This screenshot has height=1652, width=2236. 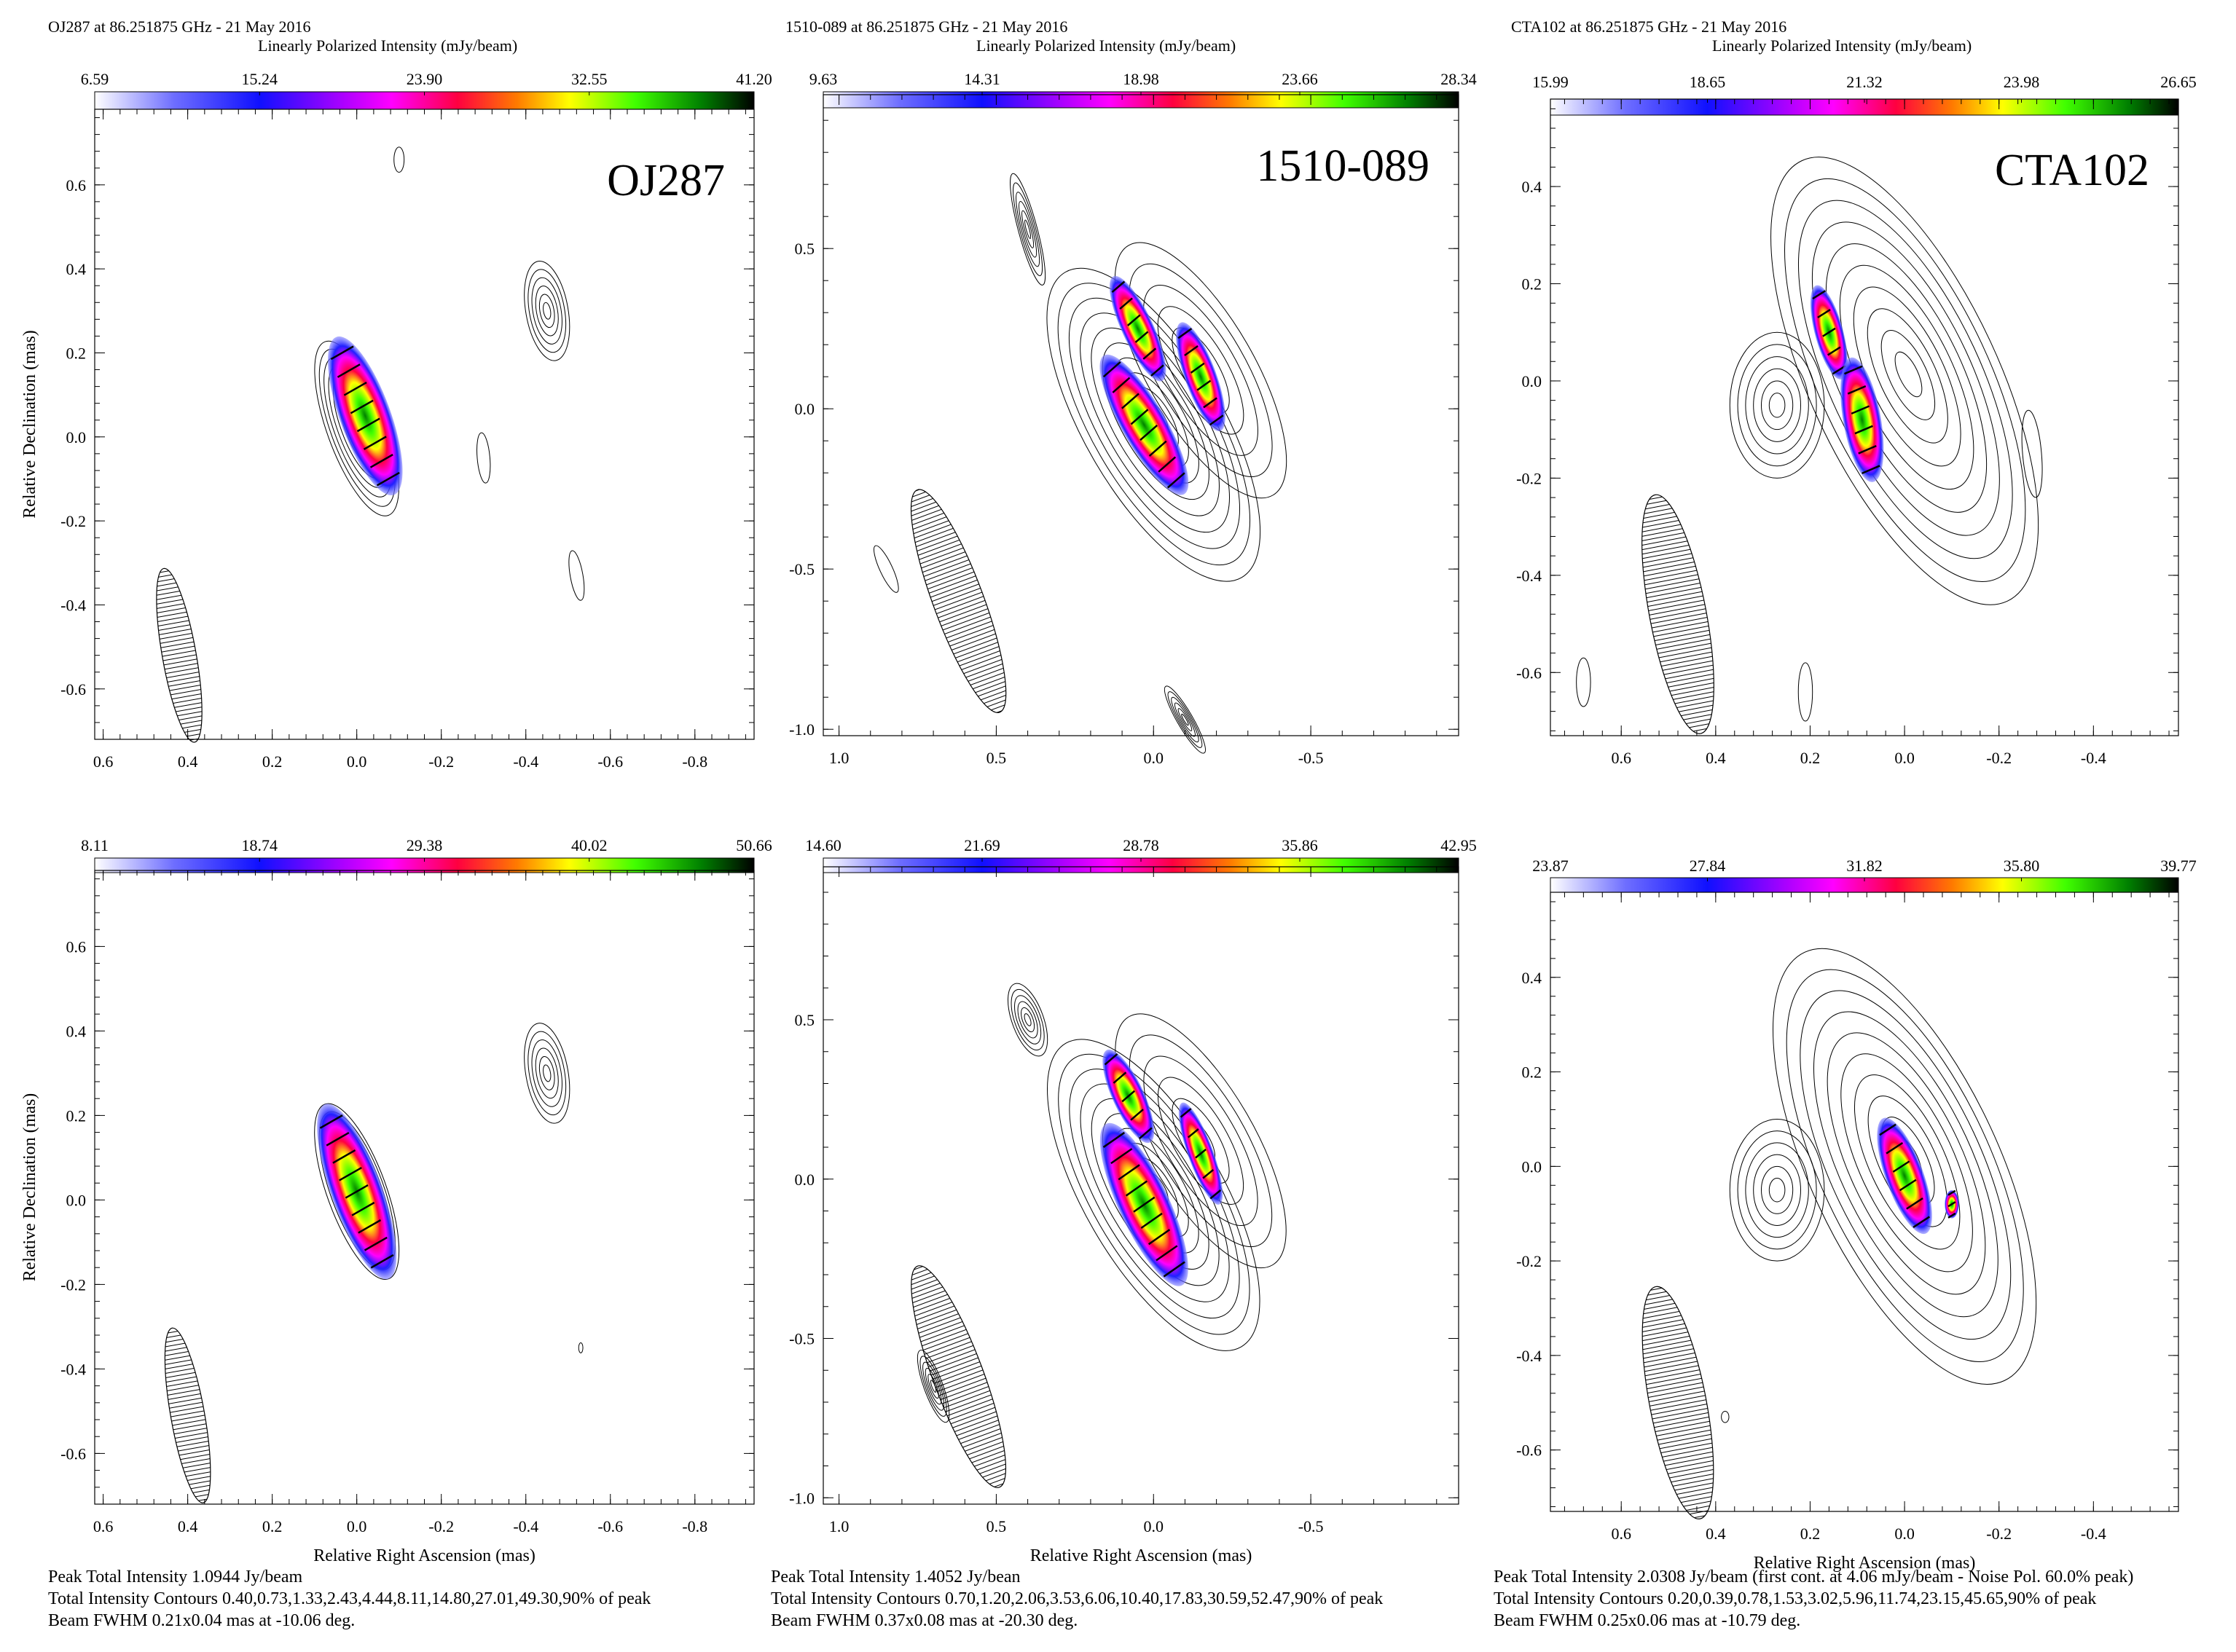 I want to click on colorbar-tick-label: 35.86, so click(x=1300, y=845).